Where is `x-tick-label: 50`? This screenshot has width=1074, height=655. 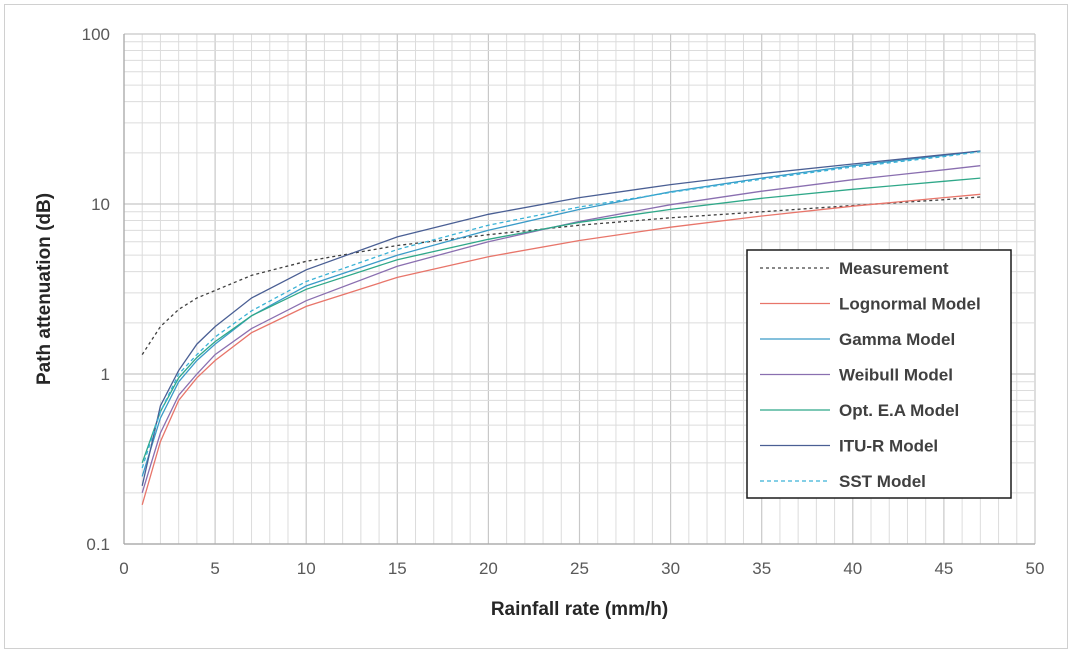
x-tick-label: 50 is located at coordinates (1035, 568).